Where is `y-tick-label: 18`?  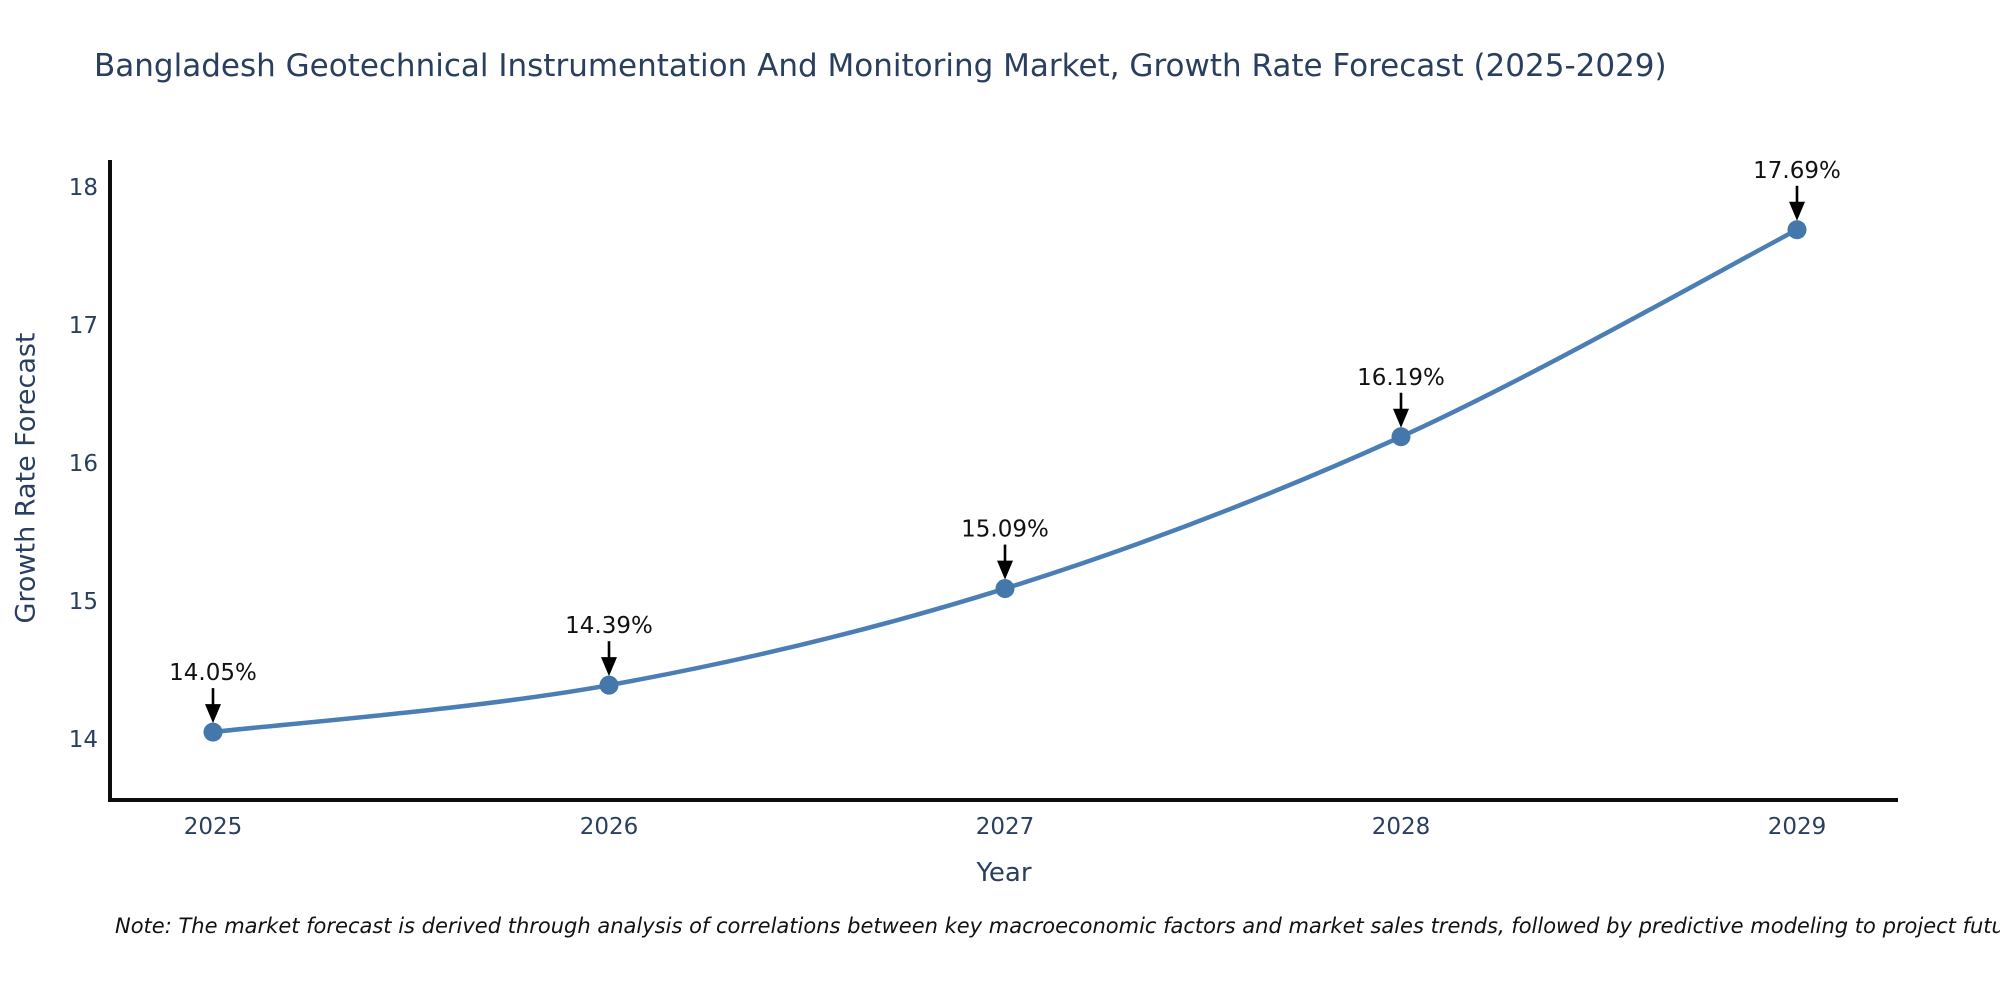
y-tick-label: 18 is located at coordinates (83, 188).